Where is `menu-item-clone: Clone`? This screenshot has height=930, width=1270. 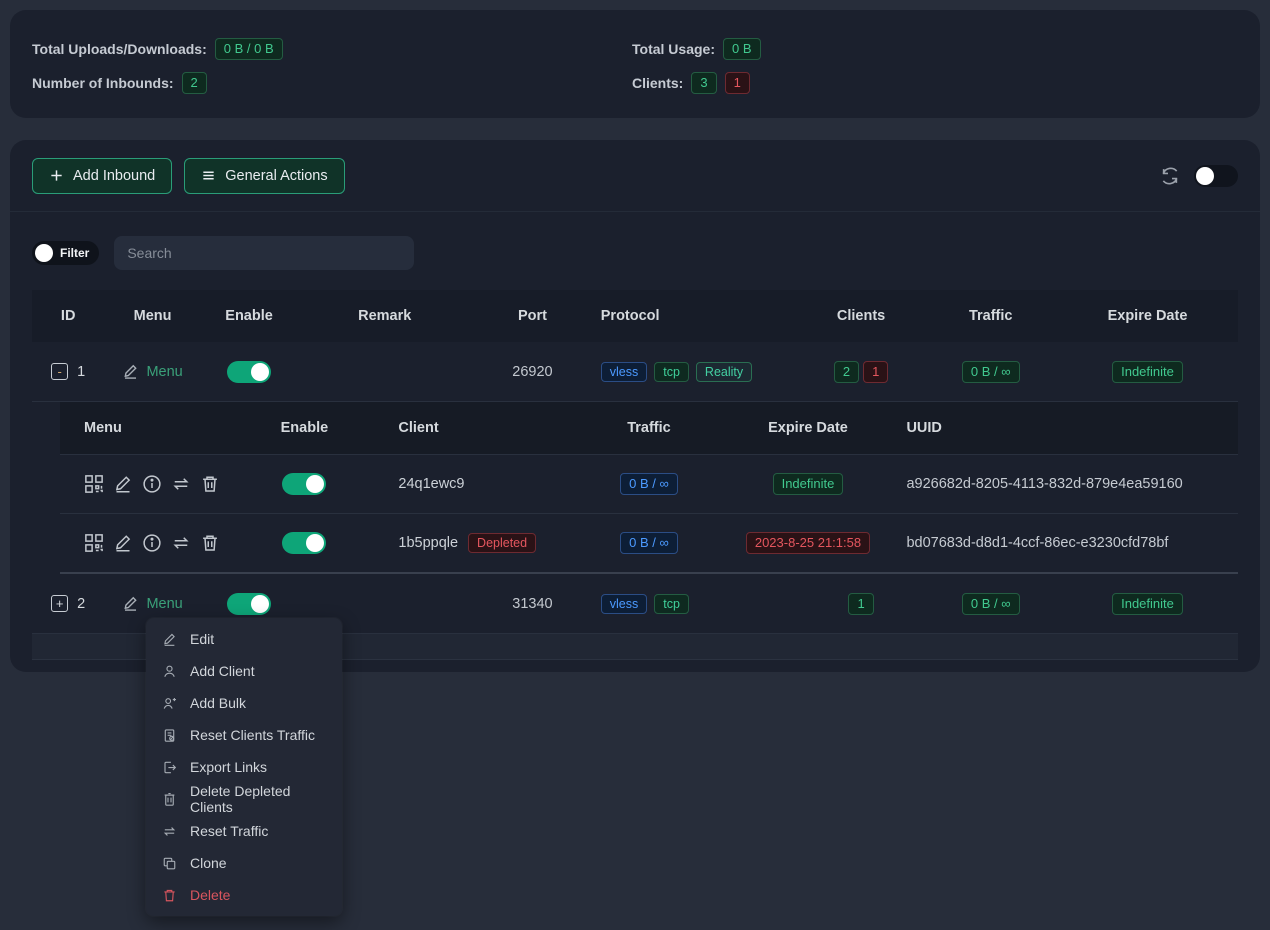
menu-item-clone: Clone is located at coordinates (244, 863).